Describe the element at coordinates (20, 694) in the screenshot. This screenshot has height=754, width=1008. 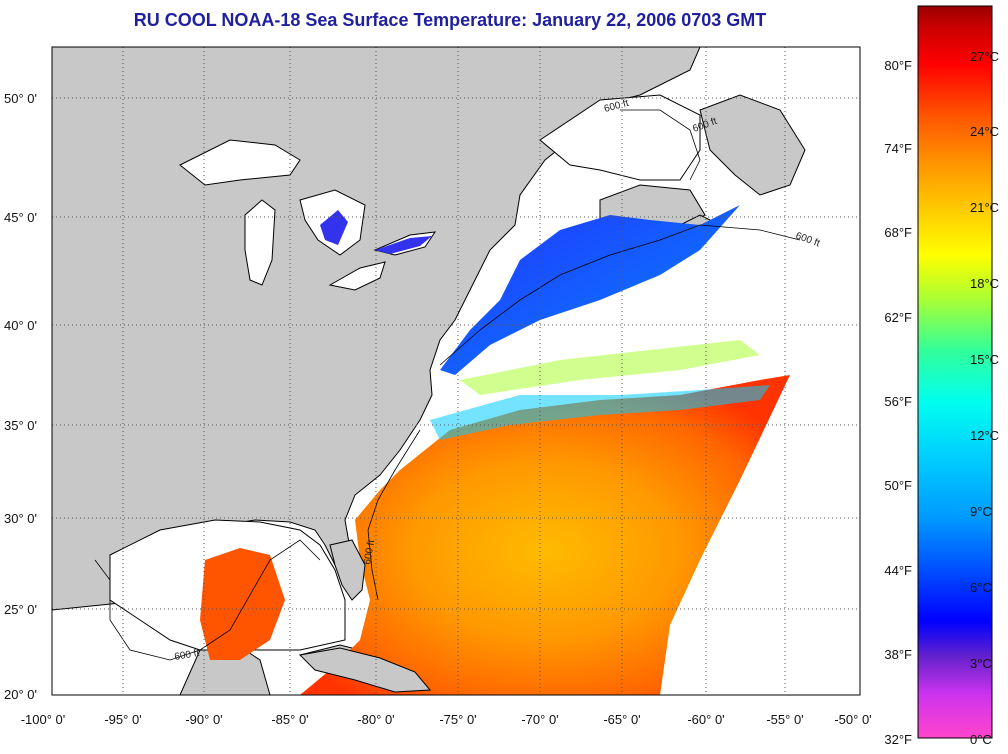
I see `y-tick-label: 20° 0'` at that location.